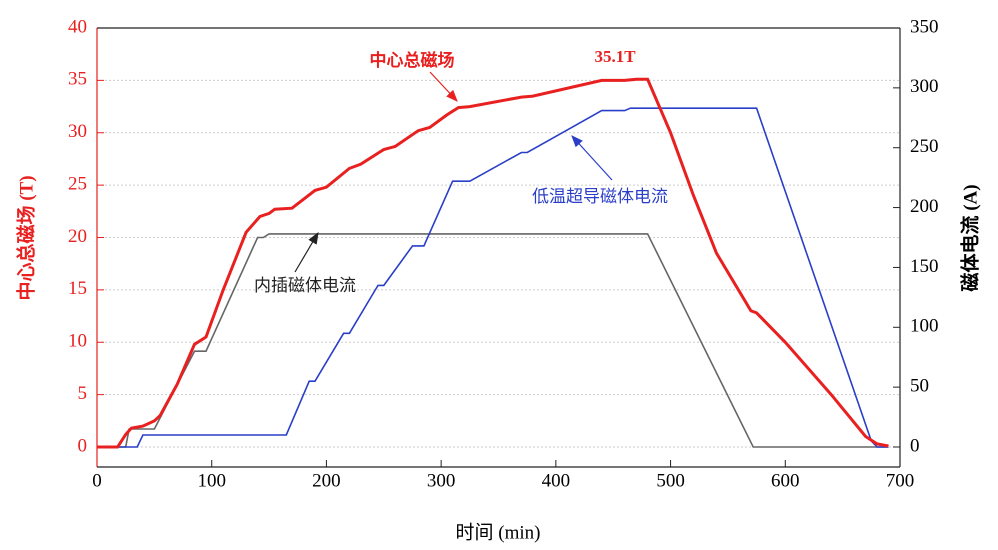  Describe the element at coordinates (924, 146) in the screenshot. I see `y2-tick-label: 250` at that location.